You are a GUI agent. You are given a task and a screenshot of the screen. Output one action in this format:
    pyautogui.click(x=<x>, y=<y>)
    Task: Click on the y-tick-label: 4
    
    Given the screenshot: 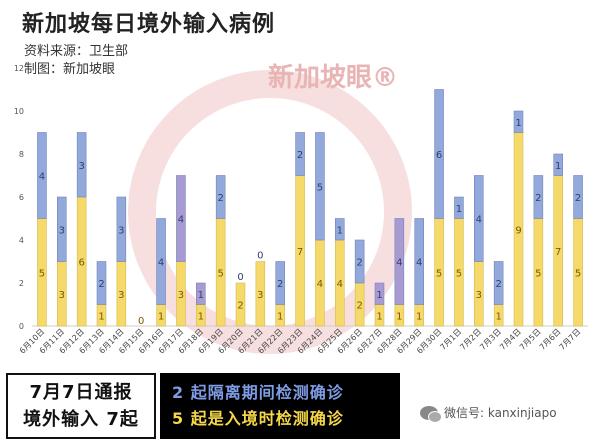 What is the action you would take?
    pyautogui.click(x=21, y=240)
    